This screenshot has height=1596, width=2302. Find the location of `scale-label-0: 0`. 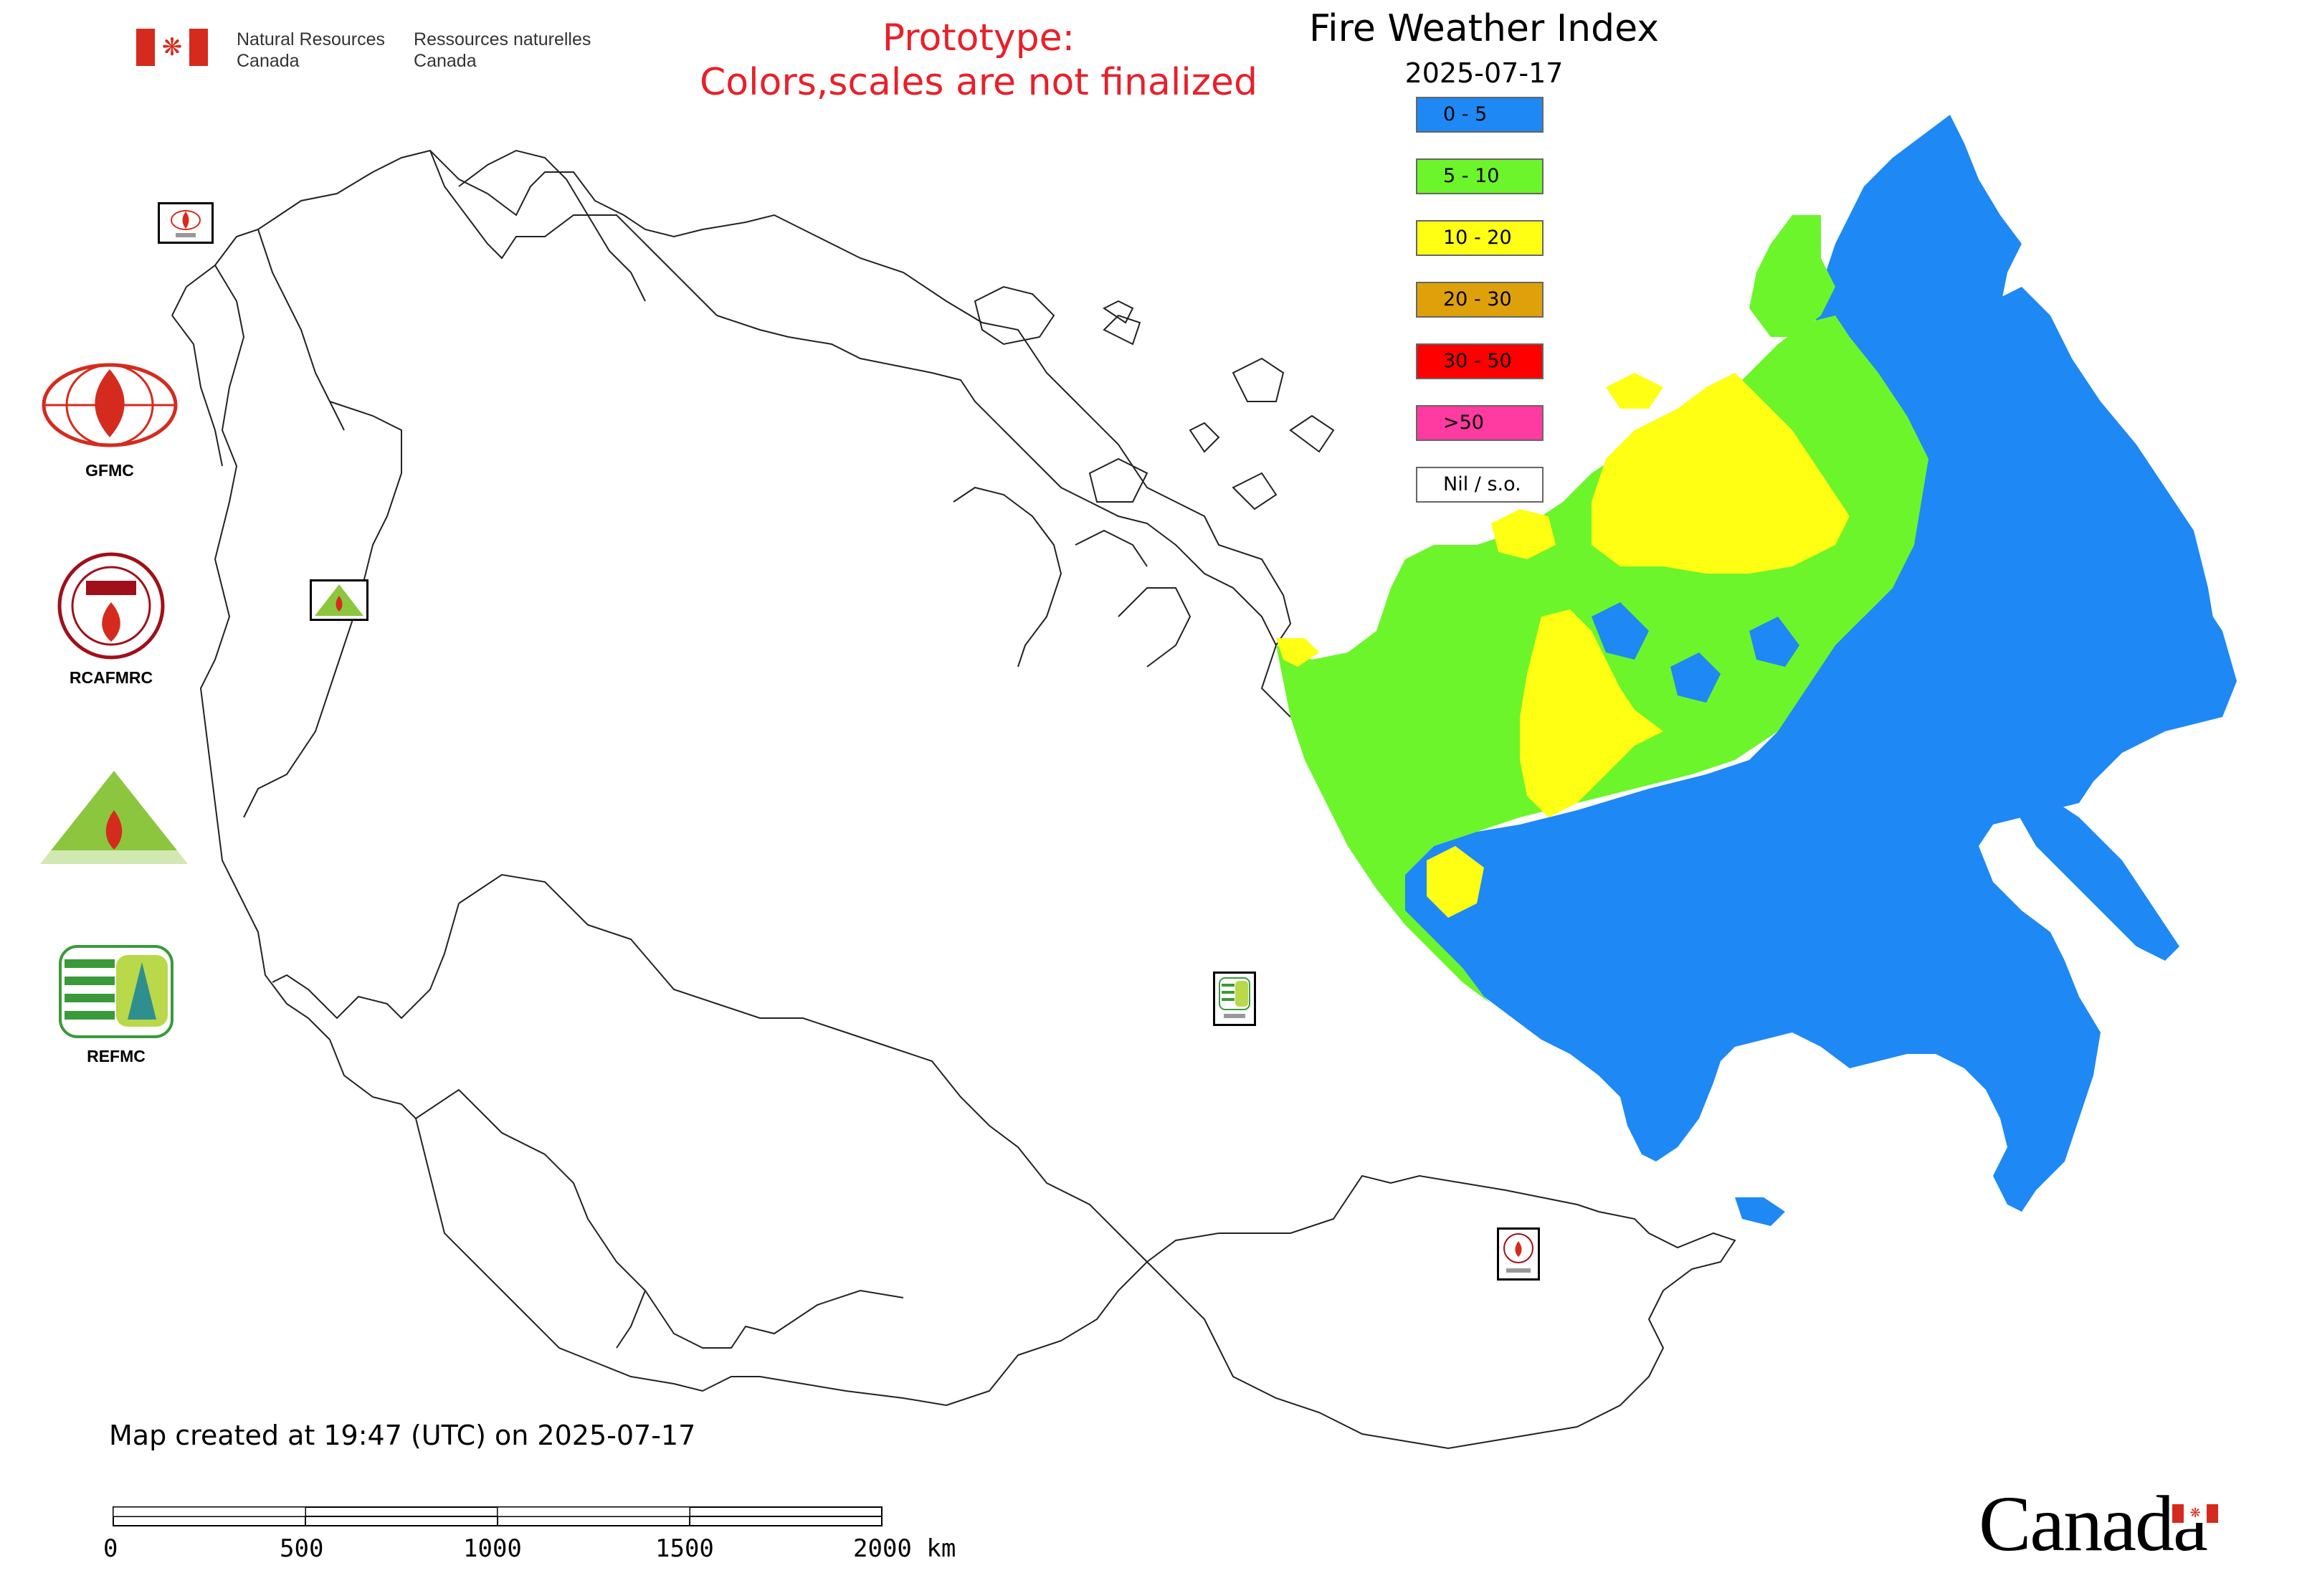

scale-label-0: 0 is located at coordinates (111, 1548).